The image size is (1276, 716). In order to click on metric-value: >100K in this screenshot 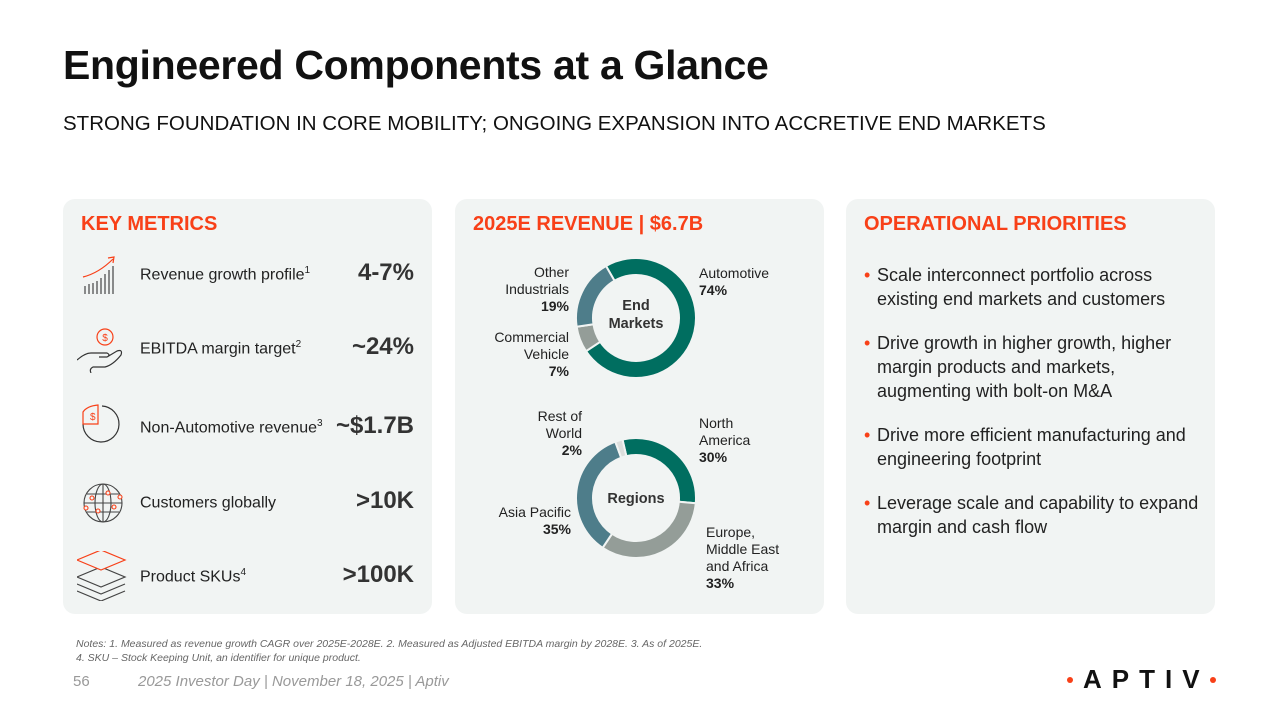, I will do `click(378, 574)`.